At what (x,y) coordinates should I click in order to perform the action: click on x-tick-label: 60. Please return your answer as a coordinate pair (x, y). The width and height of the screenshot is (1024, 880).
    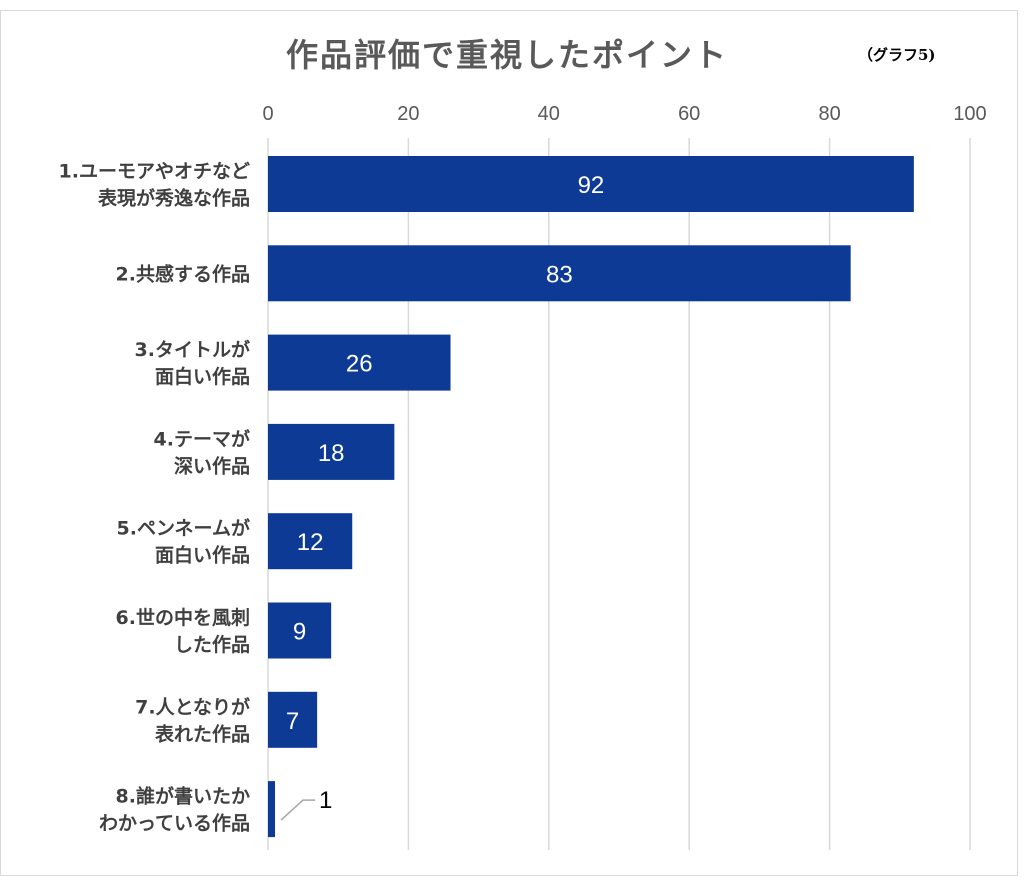
    Looking at the image, I should click on (689, 114).